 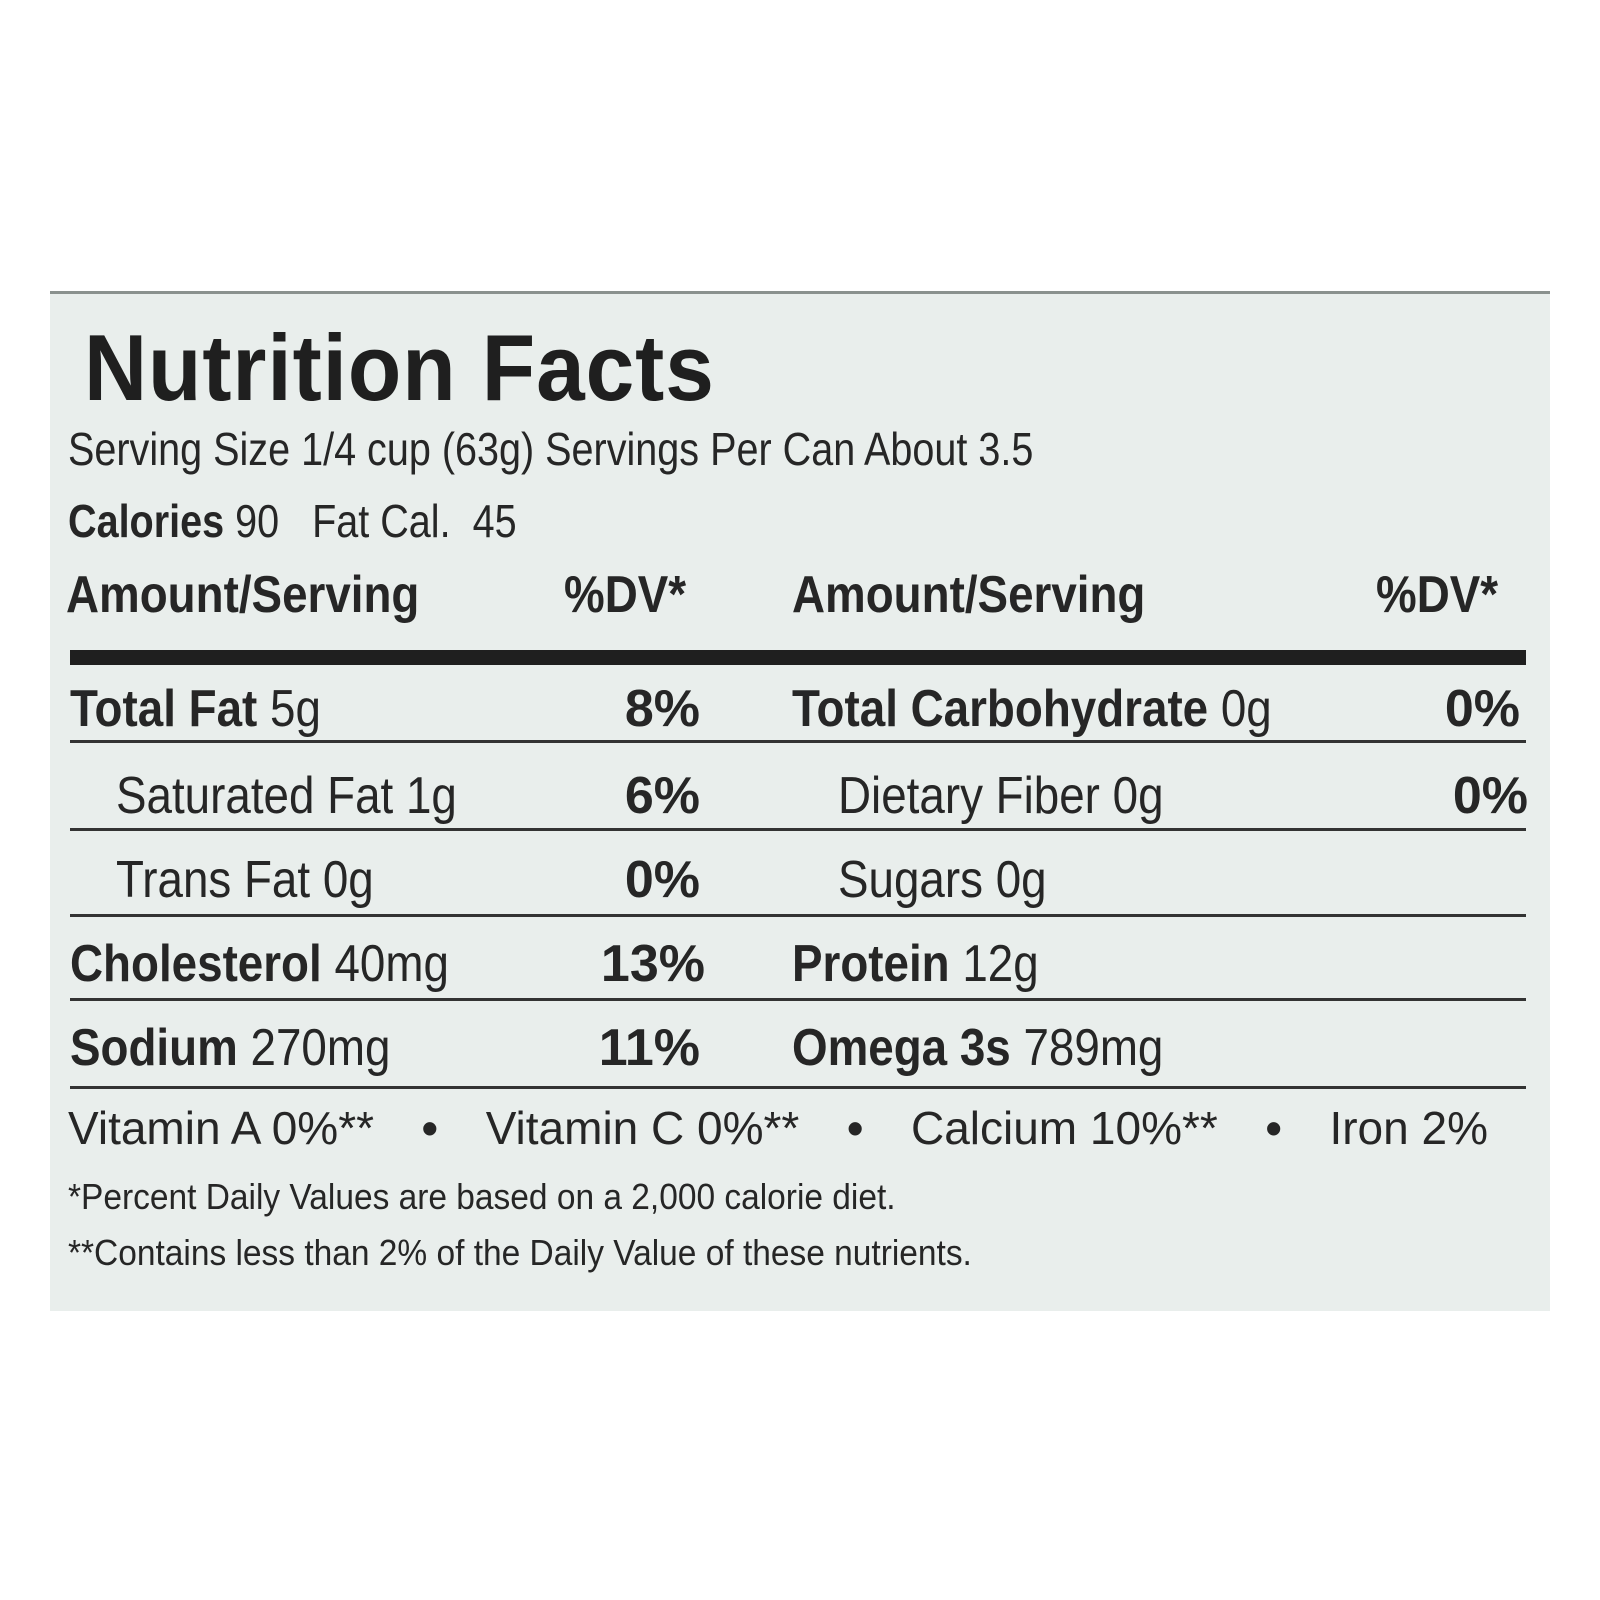 I want to click on nutrient-amount: 1g, so click(x=431, y=796).